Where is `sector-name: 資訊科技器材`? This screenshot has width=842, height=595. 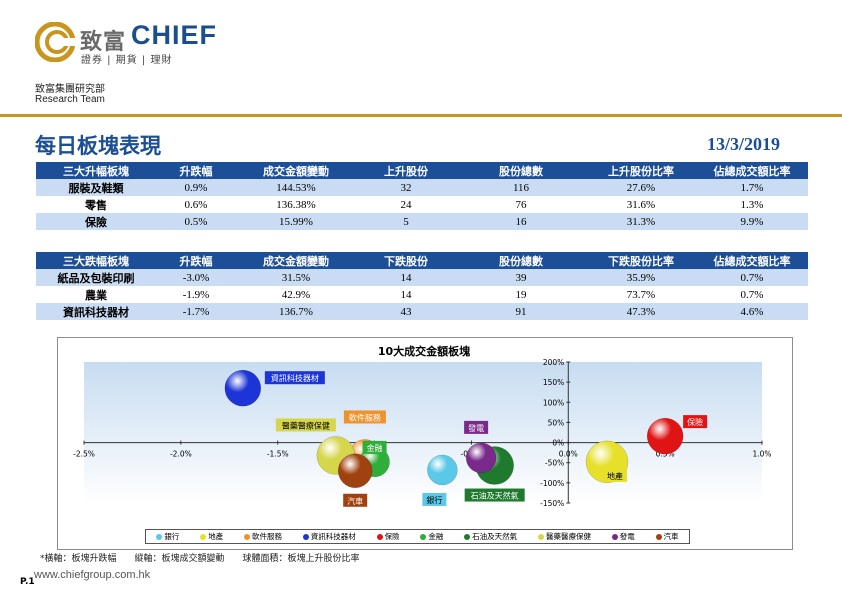
sector-name: 資訊科技器材 is located at coordinates (96, 311).